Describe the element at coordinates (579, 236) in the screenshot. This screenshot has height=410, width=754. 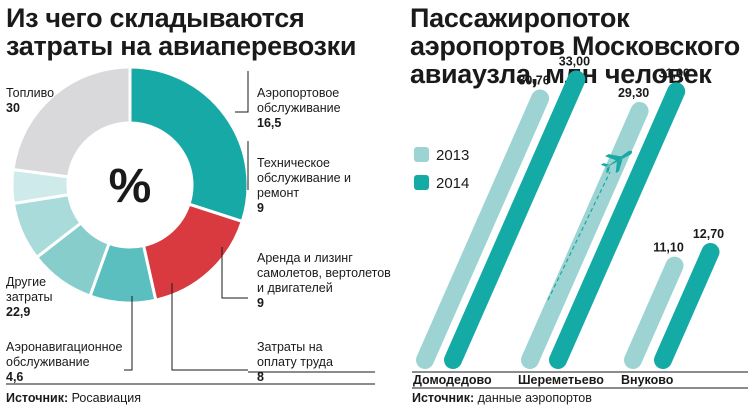
I see `flight-trail` at that location.